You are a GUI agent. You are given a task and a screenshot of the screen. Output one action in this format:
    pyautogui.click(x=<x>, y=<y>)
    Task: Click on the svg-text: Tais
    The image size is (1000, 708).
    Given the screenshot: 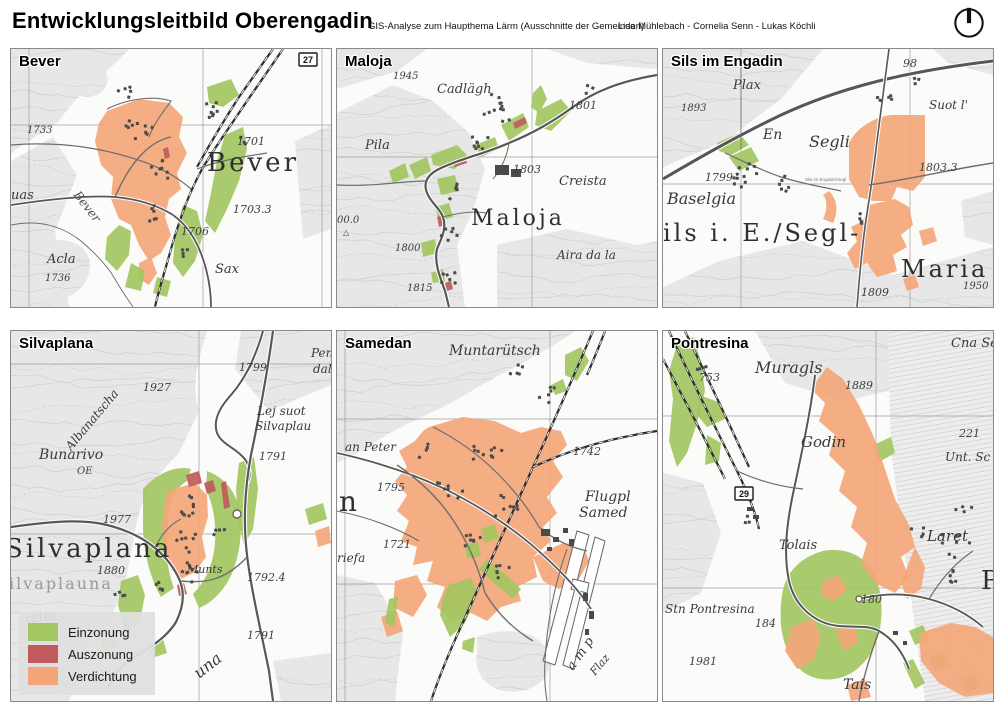 What is the action you would take?
    pyautogui.click(x=857, y=685)
    